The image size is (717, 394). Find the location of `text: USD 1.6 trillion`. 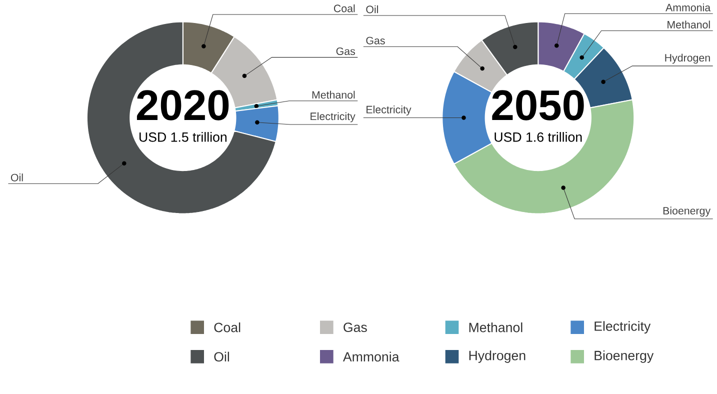

text: USD 1.6 trillion is located at coordinates (538, 137).